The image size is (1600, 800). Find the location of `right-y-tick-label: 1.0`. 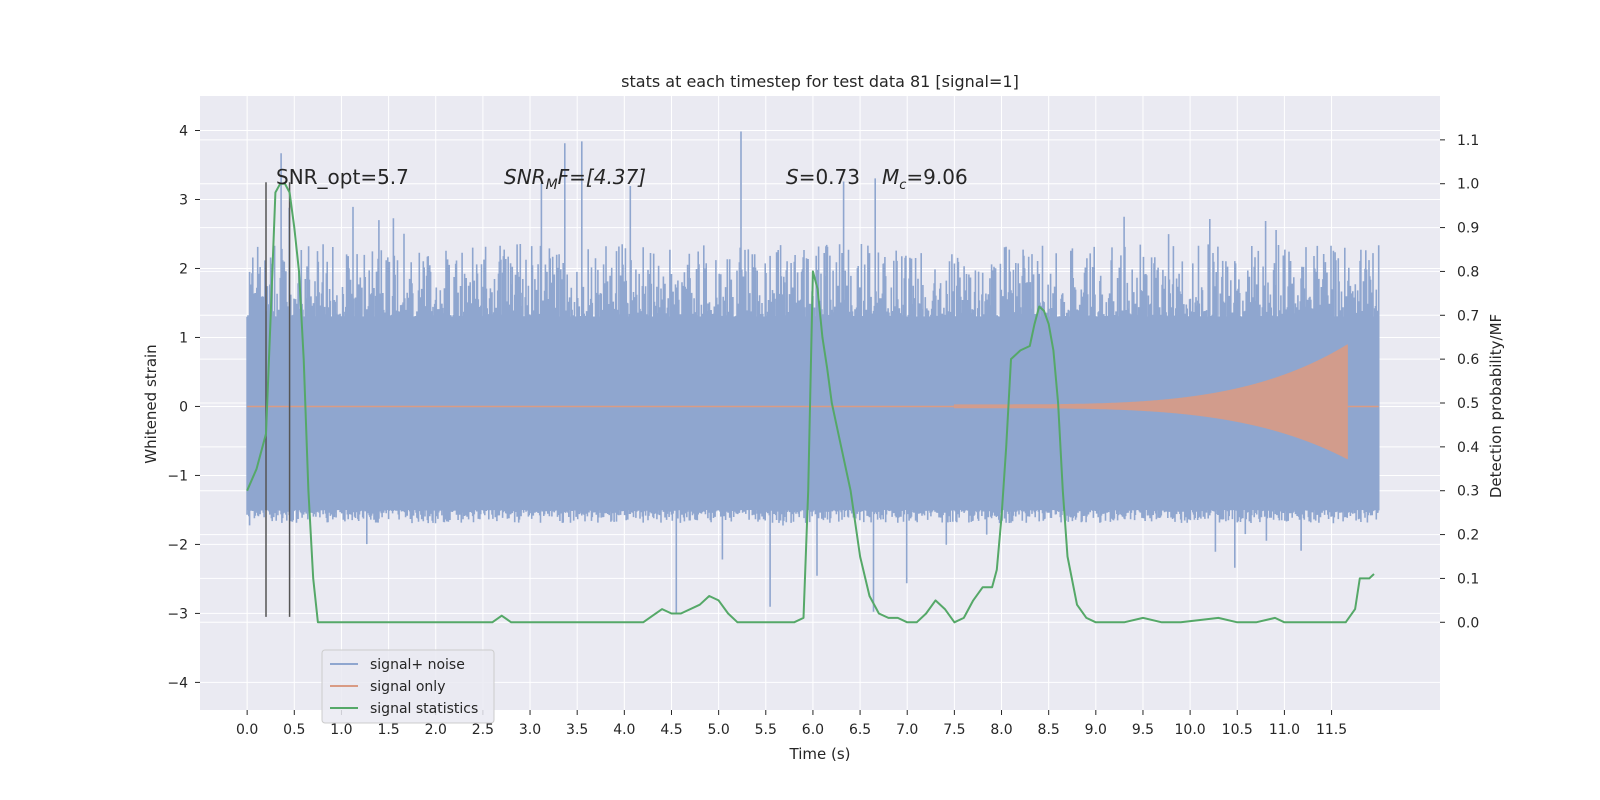

right-y-tick-label: 1.0 is located at coordinates (1468, 185).